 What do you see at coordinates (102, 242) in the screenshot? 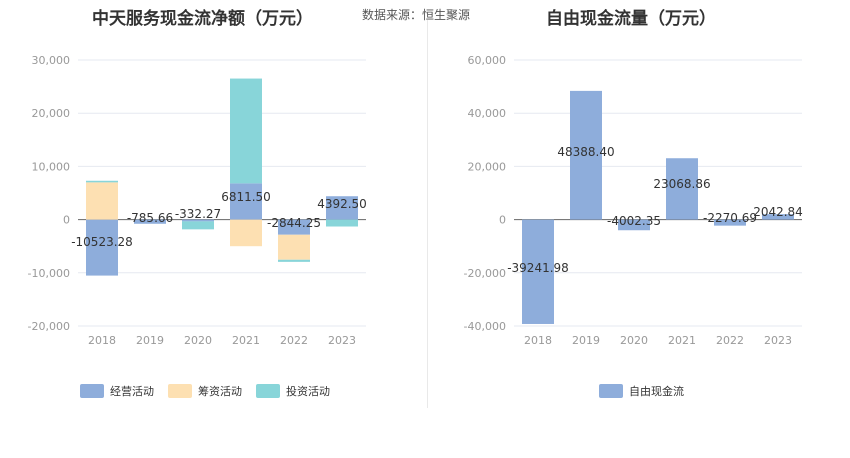
I see `data-label: -10523.28` at bounding box center [102, 242].